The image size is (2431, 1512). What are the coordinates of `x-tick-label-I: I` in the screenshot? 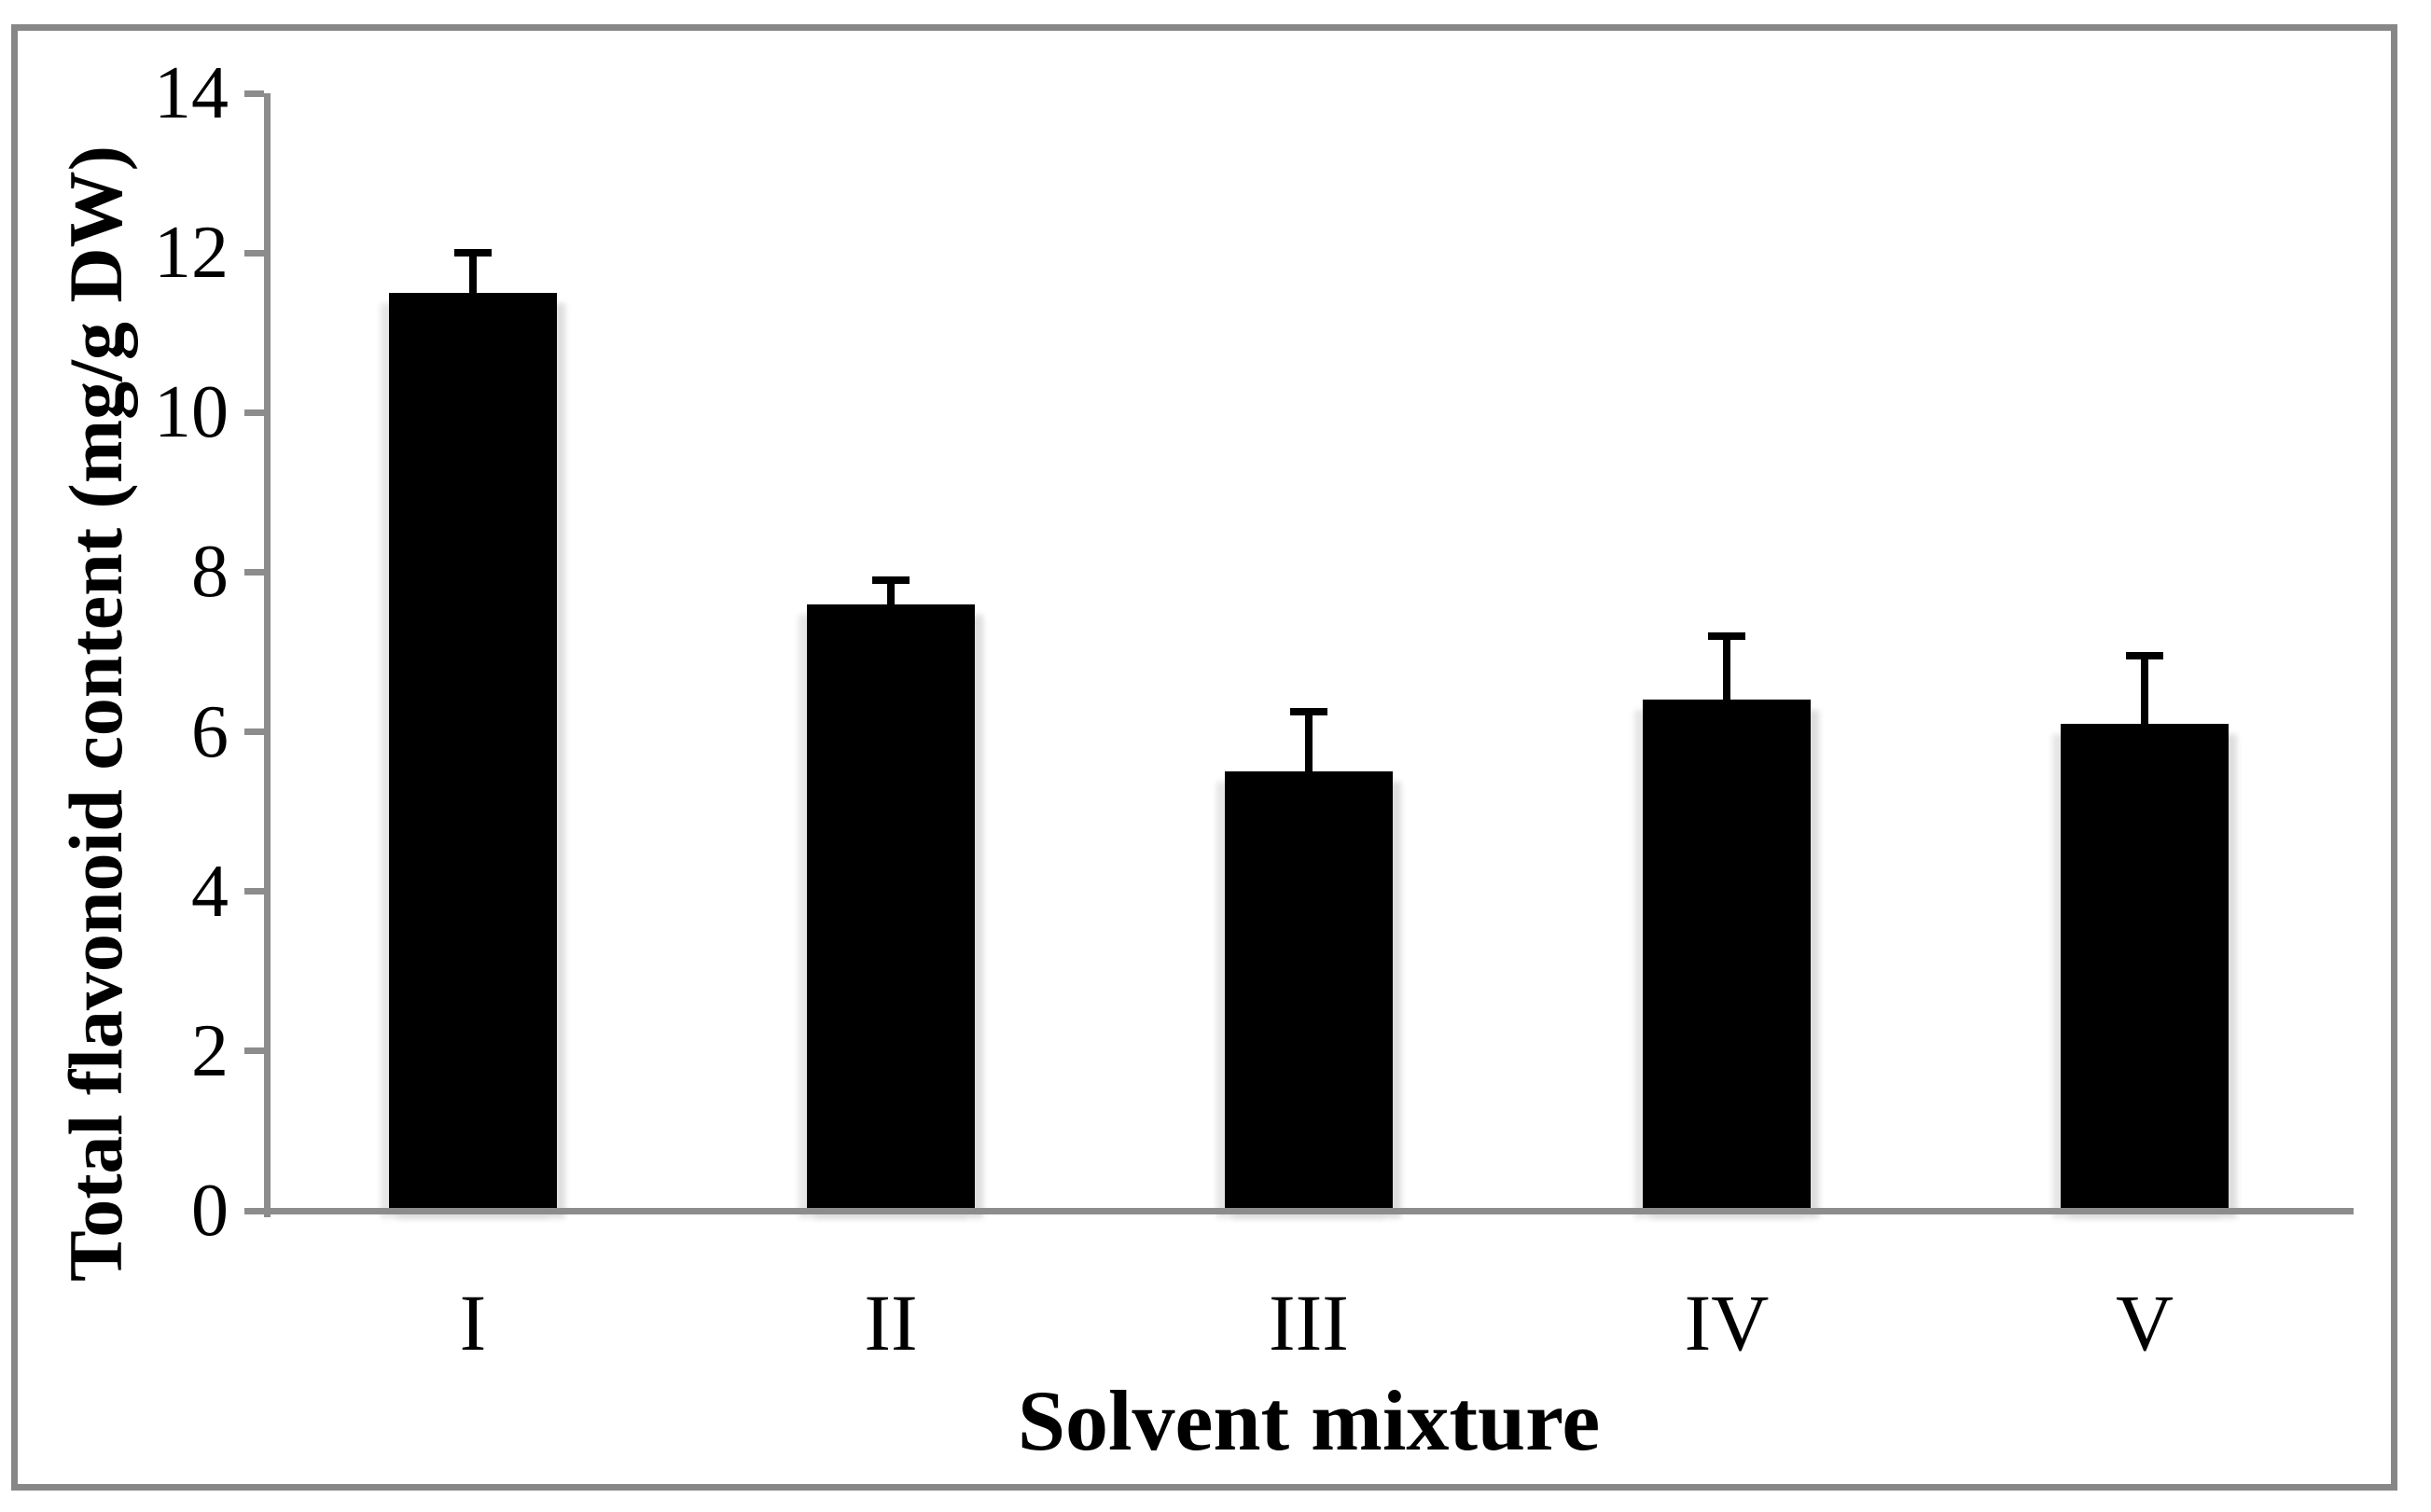 It's located at (473, 1322).